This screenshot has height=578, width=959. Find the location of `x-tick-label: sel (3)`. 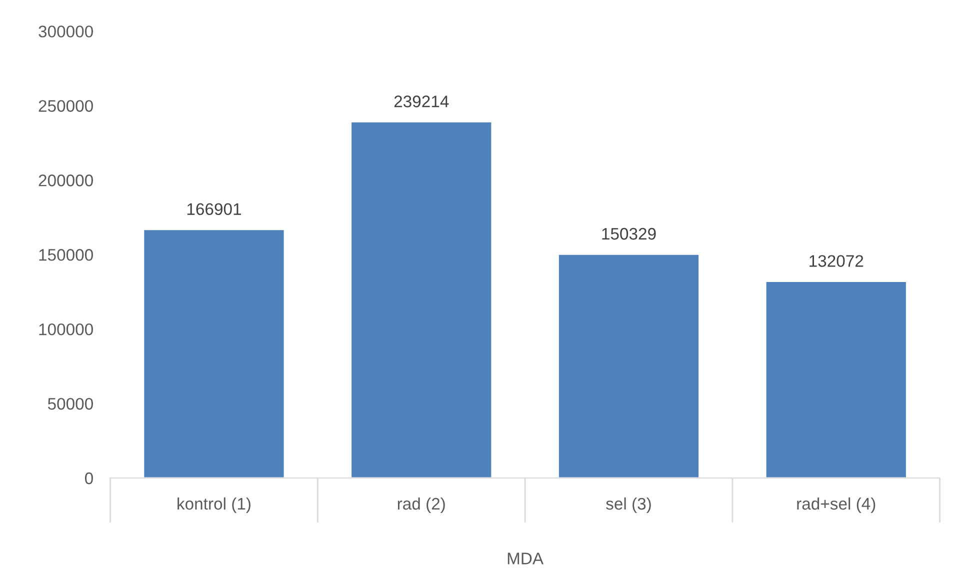

x-tick-label: sel (3) is located at coordinates (628, 505).